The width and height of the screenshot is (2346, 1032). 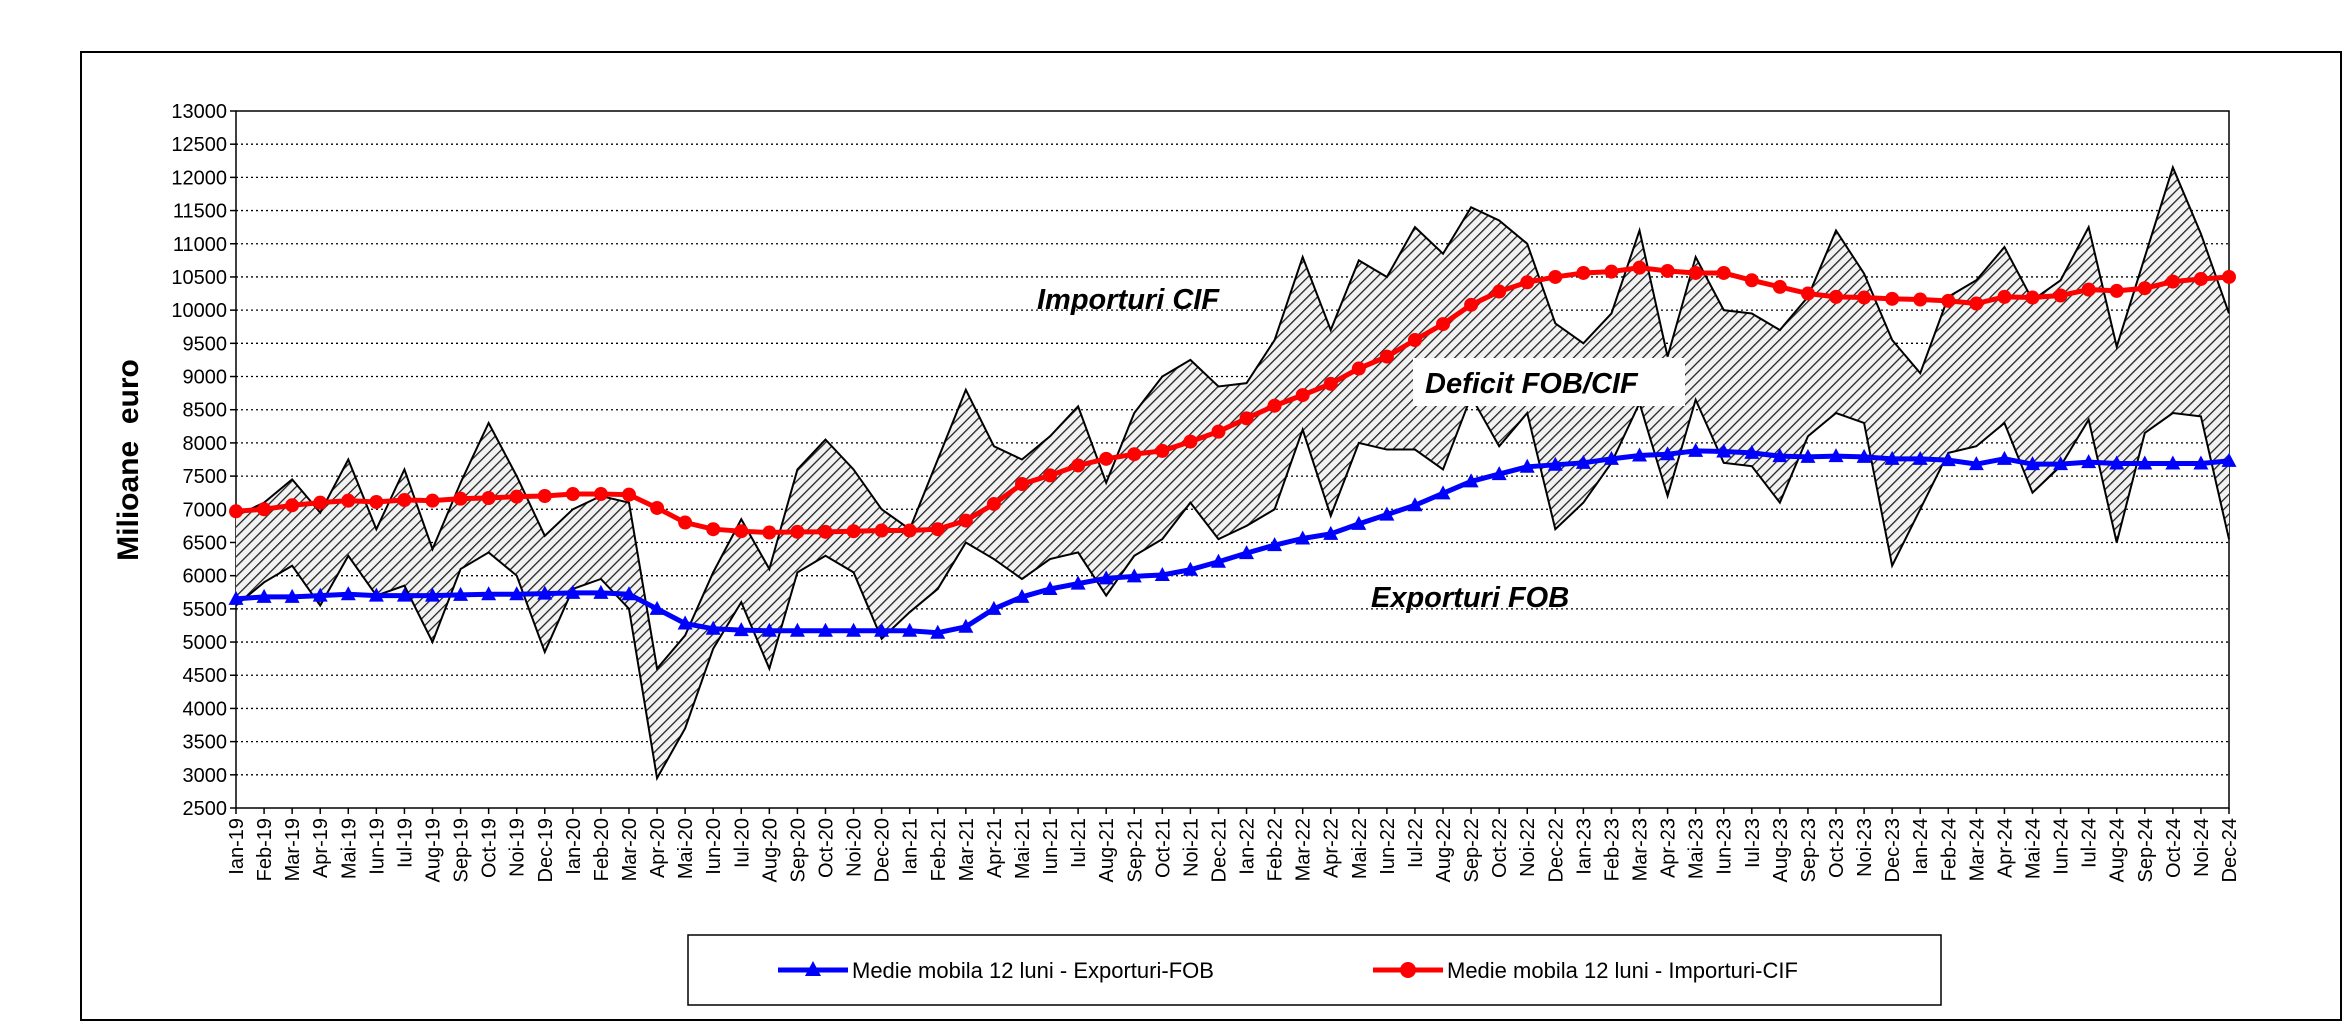 What do you see at coordinates (1470, 598) in the screenshot?
I see `annotation-exports: Exporturi FOB` at bounding box center [1470, 598].